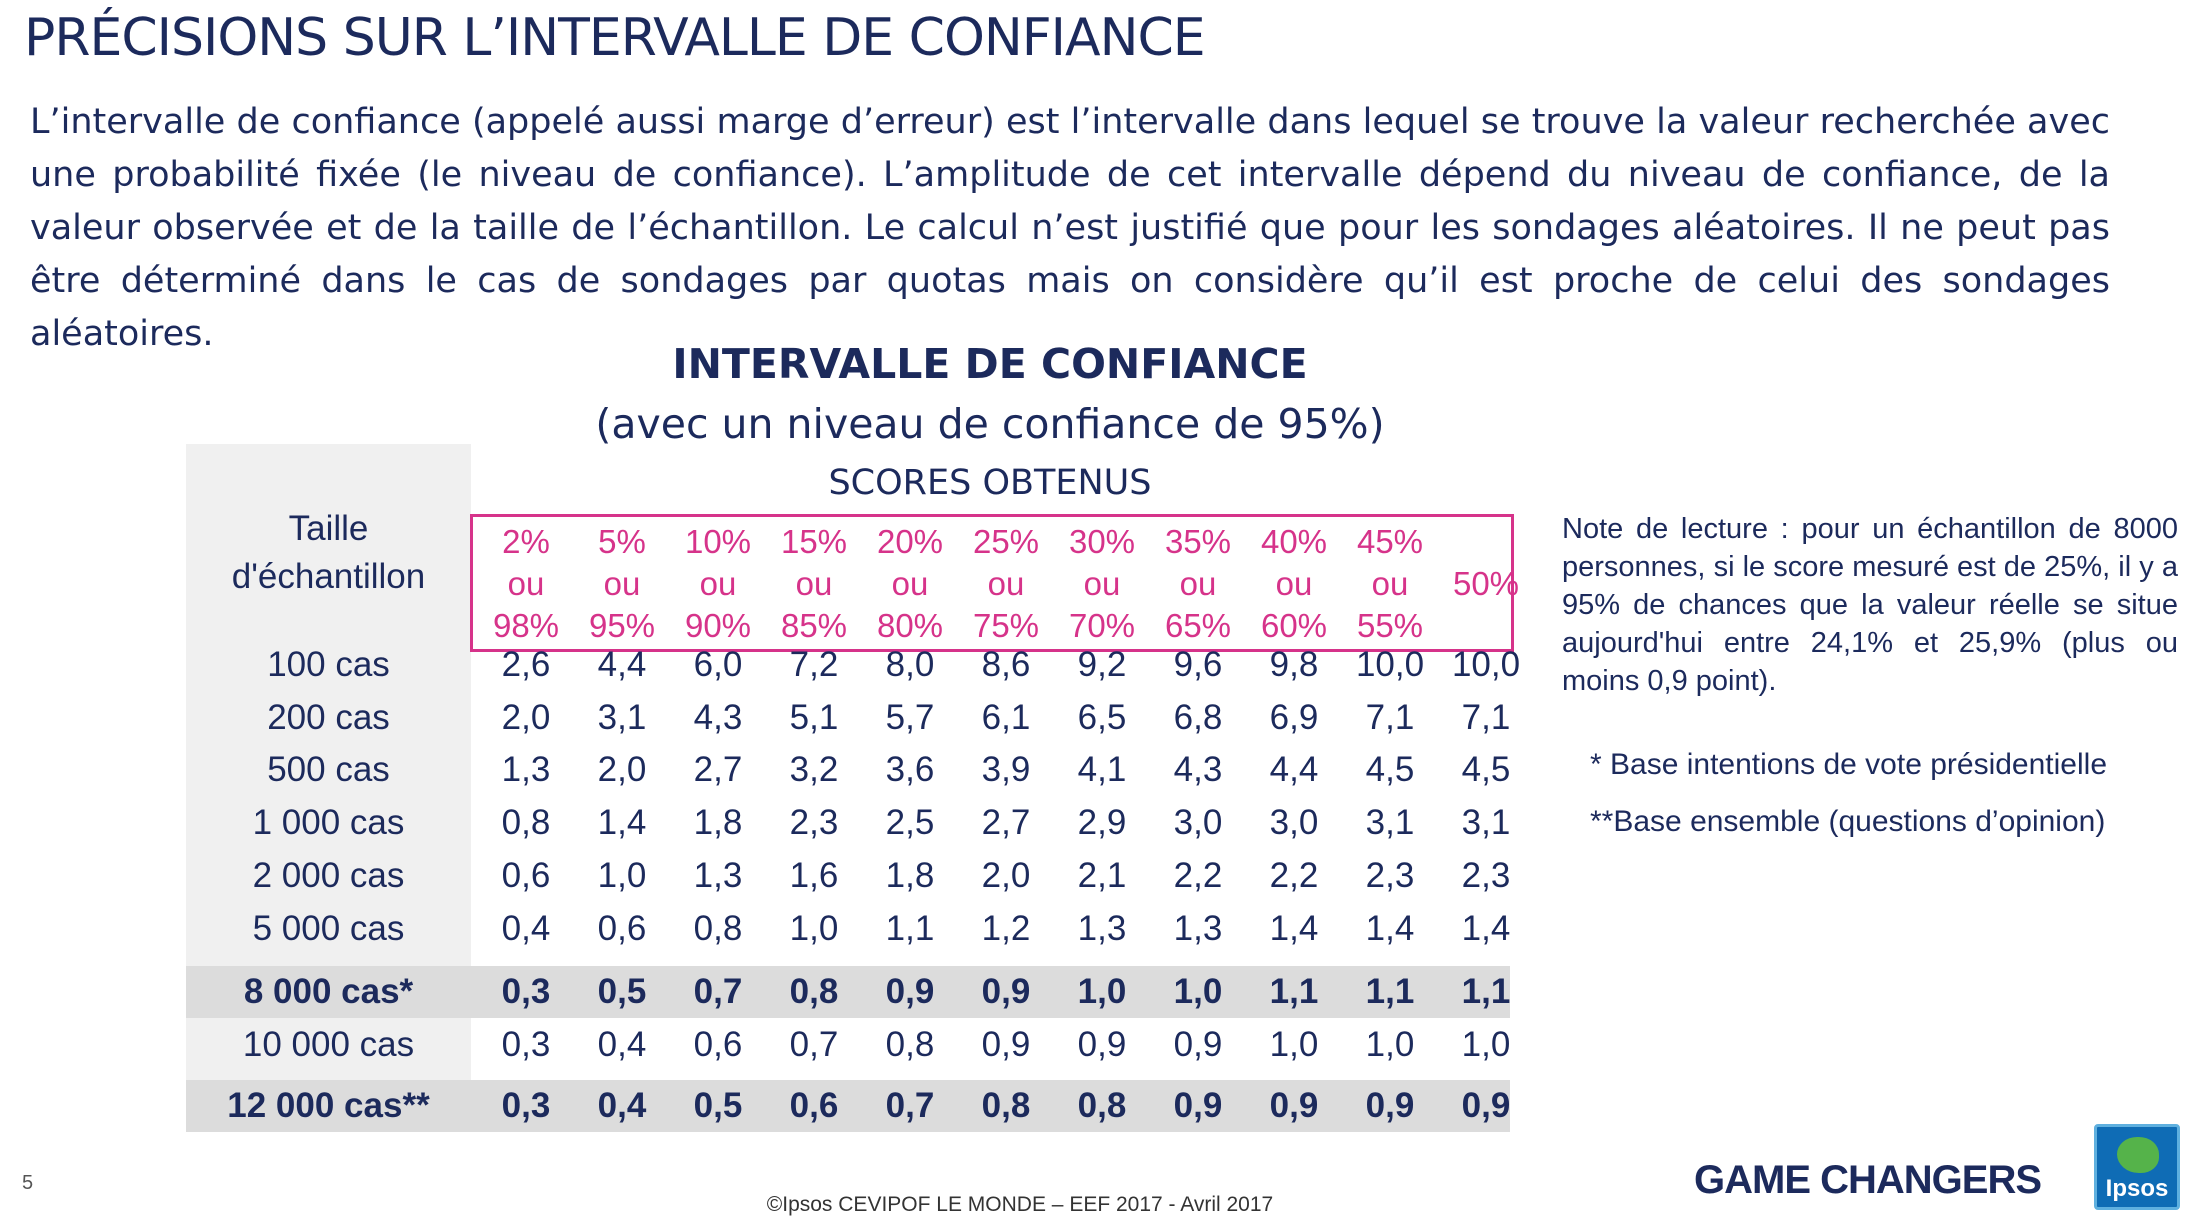  What do you see at coordinates (526, 928) in the screenshot?
I see `table-cell: 0,4` at bounding box center [526, 928].